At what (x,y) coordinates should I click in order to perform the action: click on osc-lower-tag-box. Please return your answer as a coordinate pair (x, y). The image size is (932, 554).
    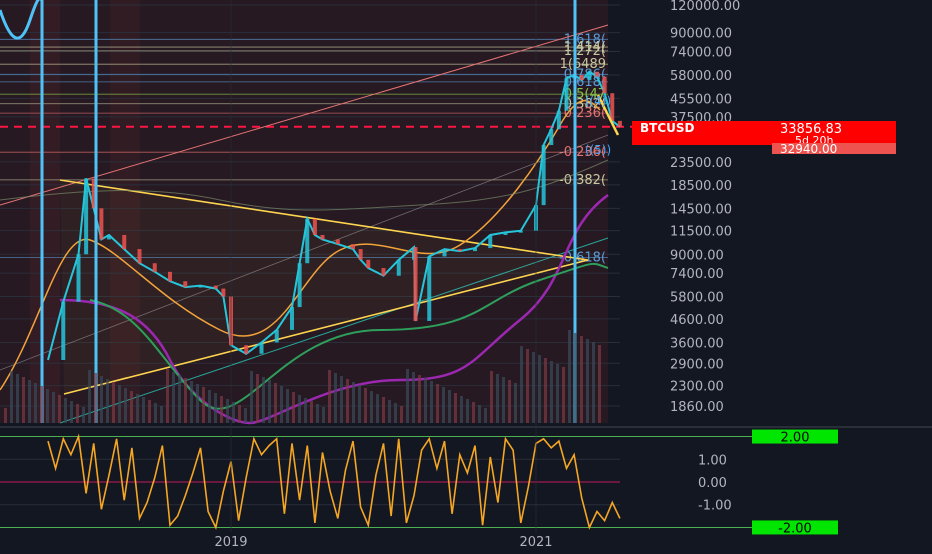
    Looking at the image, I should click on (795, 527).